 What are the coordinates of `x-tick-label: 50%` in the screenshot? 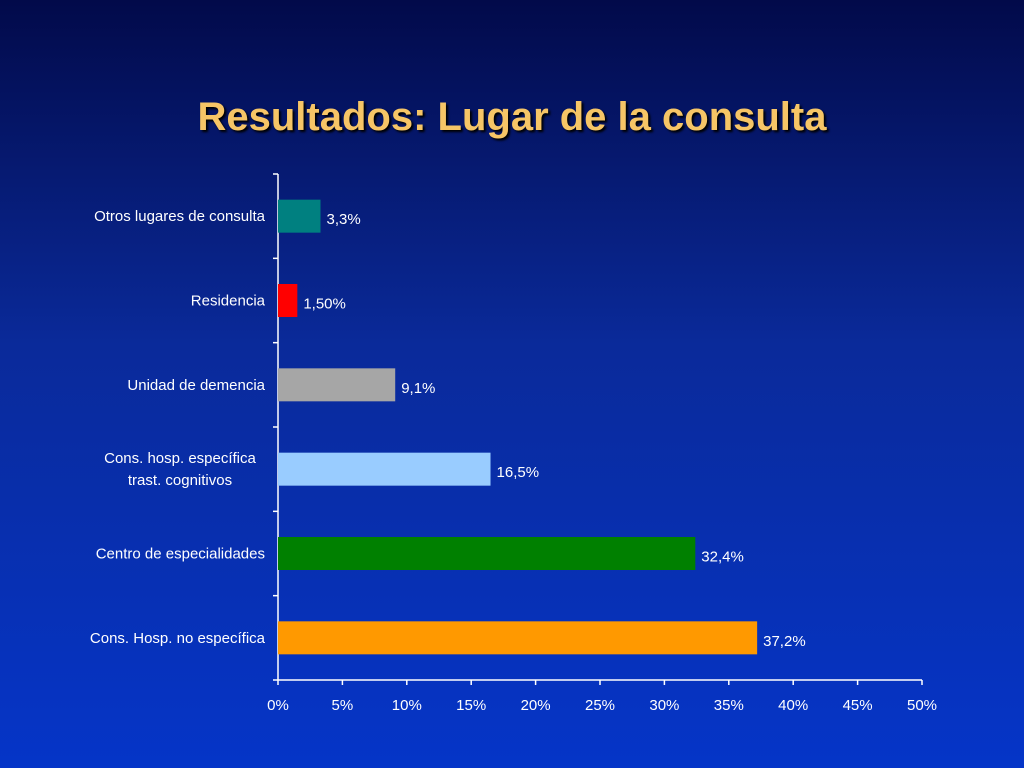 It's located at (922, 705).